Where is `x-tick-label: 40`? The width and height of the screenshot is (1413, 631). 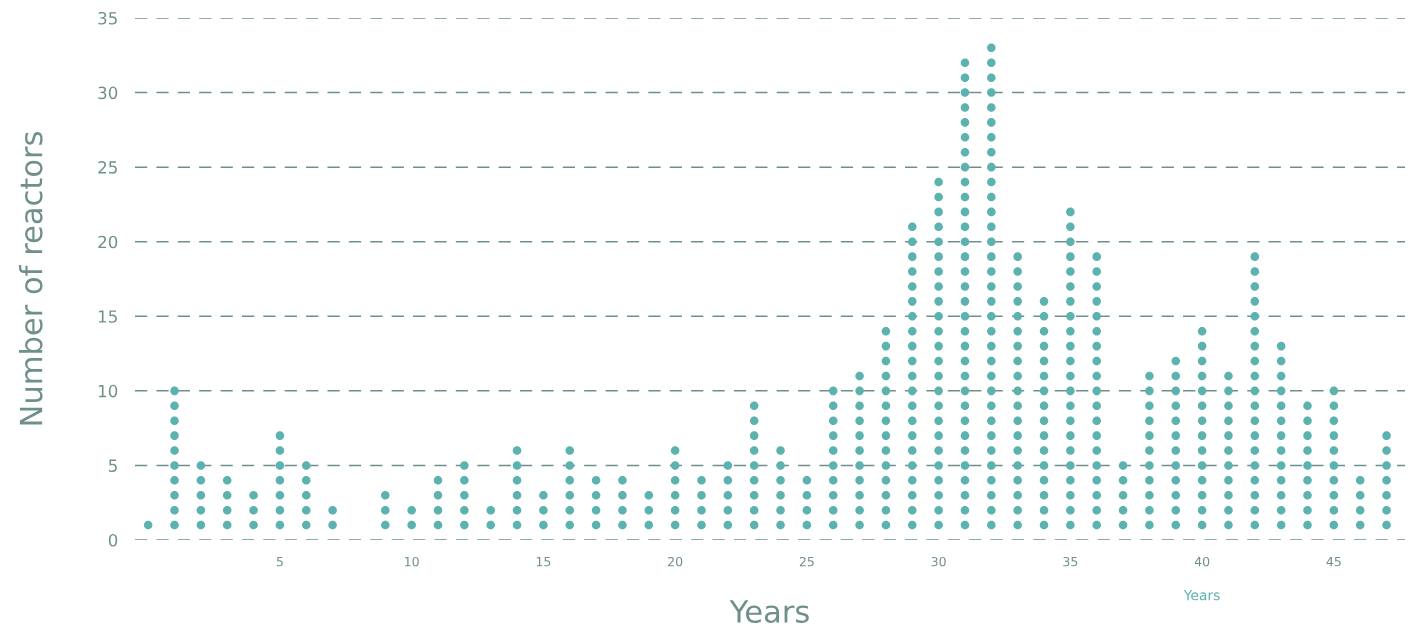 x-tick-label: 40 is located at coordinates (1202, 561).